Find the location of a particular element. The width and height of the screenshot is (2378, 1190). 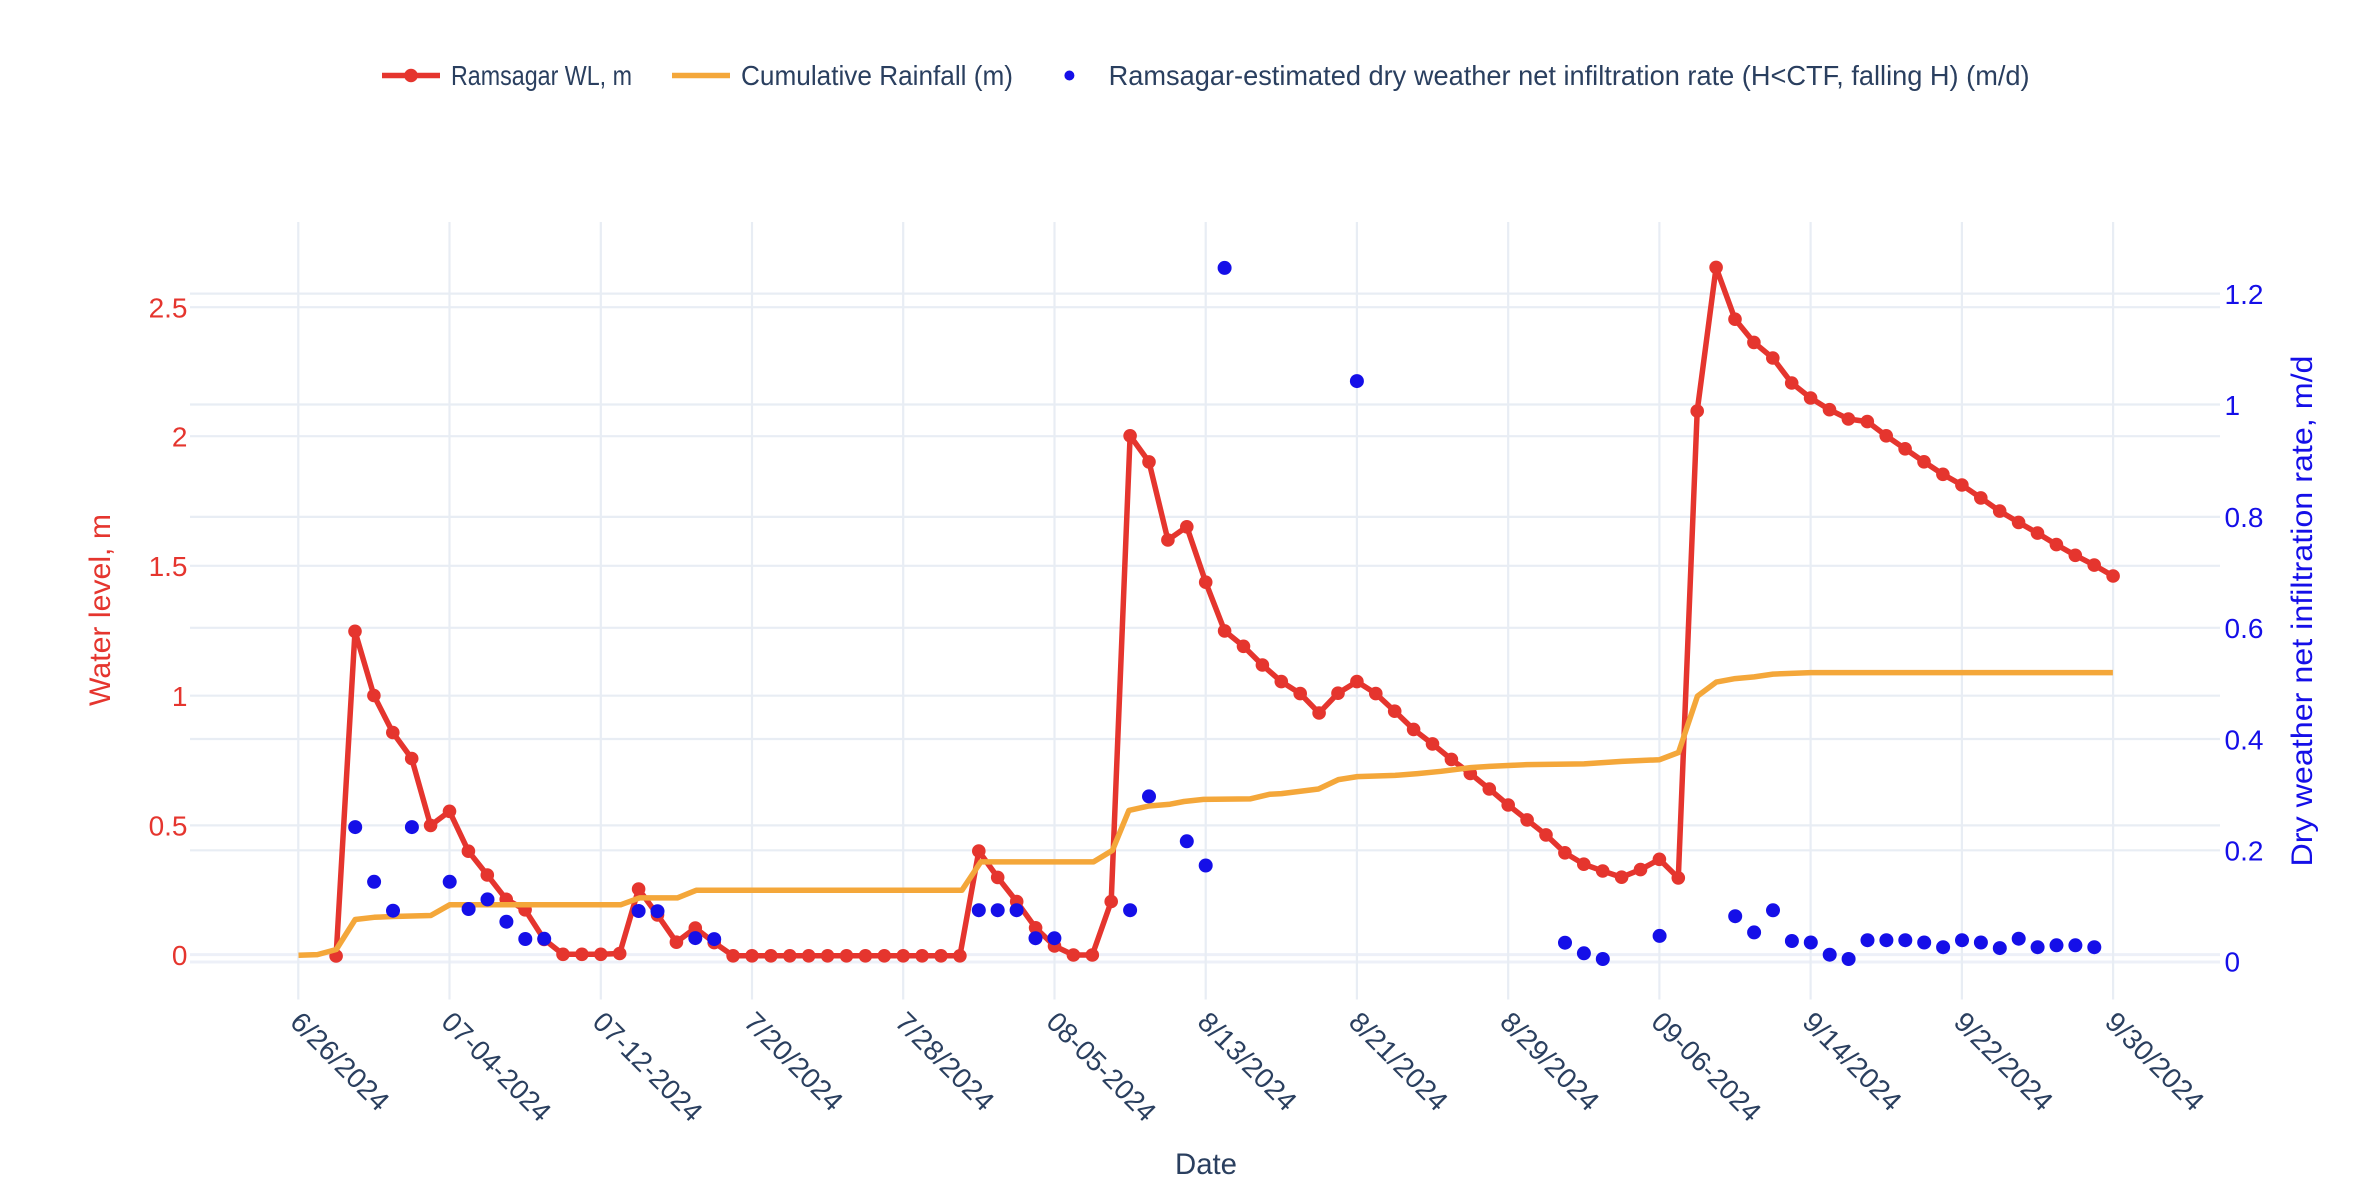

svg-text: 1.5 is located at coordinates (168, 566).